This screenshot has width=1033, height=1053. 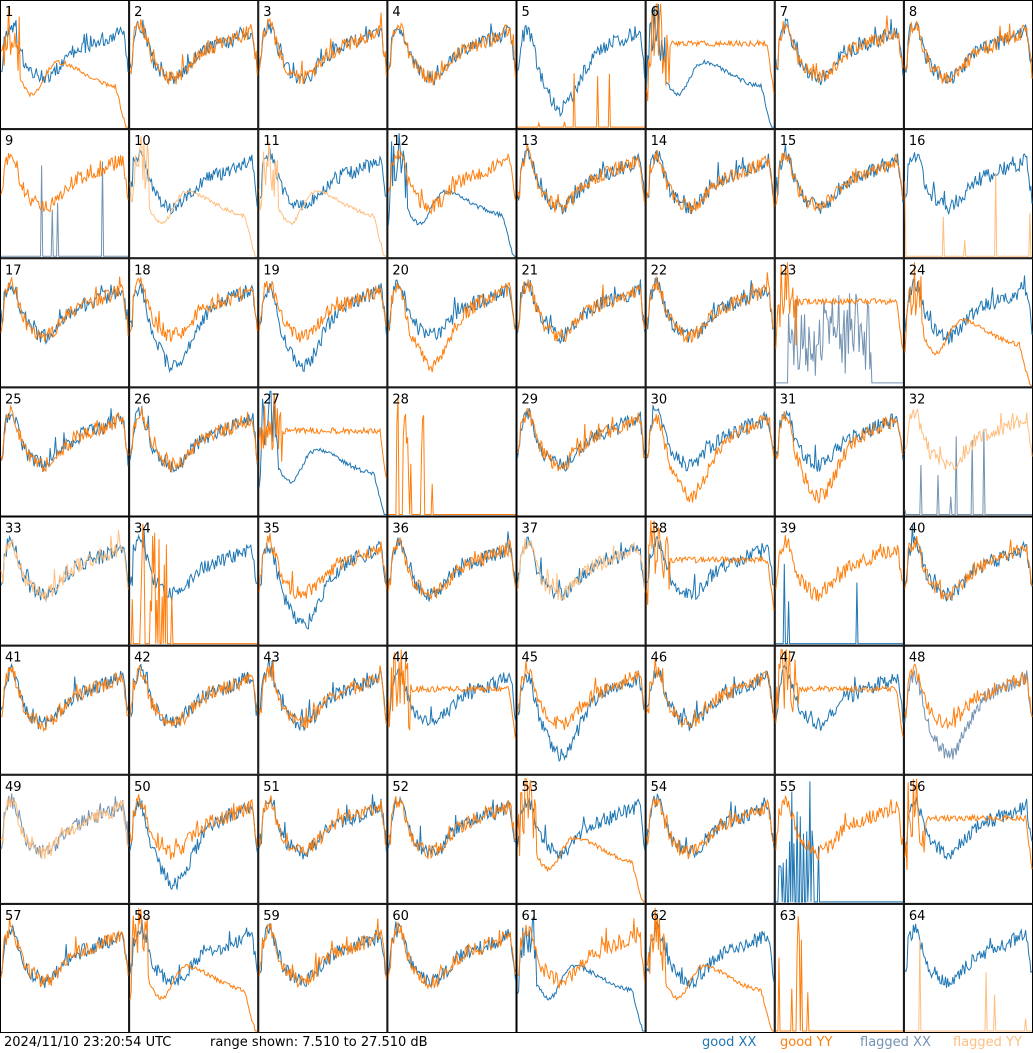 I want to click on spectrum-panel: 31, so click(x=839, y=452).